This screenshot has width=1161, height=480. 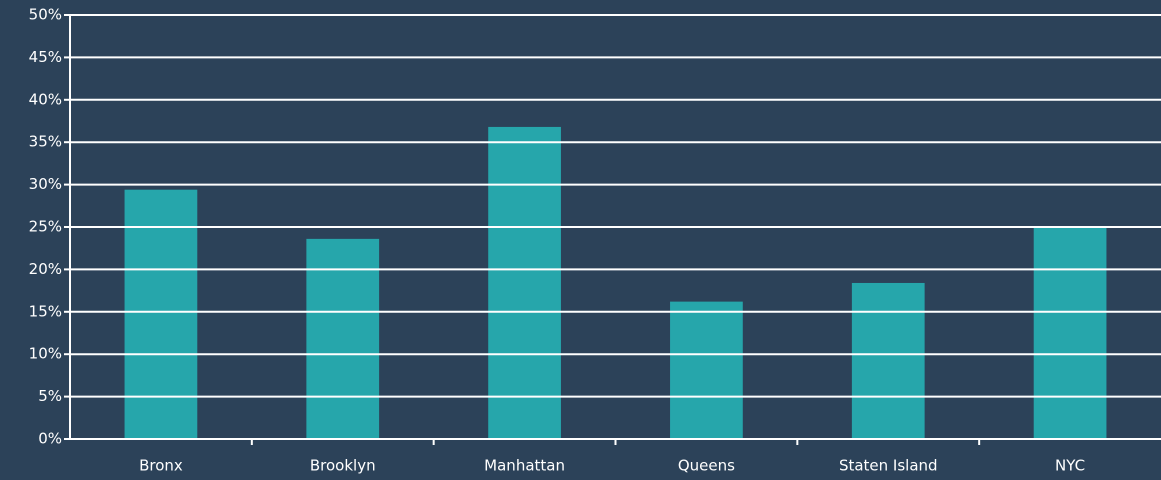 What do you see at coordinates (45, 142) in the screenshot?
I see `y-tick-label: 35%` at bounding box center [45, 142].